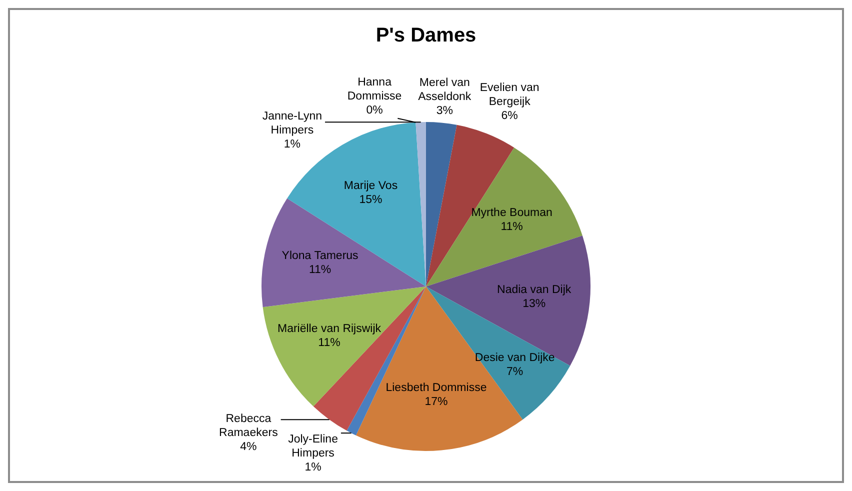 The height and width of the screenshot is (491, 852). What do you see at coordinates (320, 256) in the screenshot?
I see `slice-label: Ylona Tamerus` at bounding box center [320, 256].